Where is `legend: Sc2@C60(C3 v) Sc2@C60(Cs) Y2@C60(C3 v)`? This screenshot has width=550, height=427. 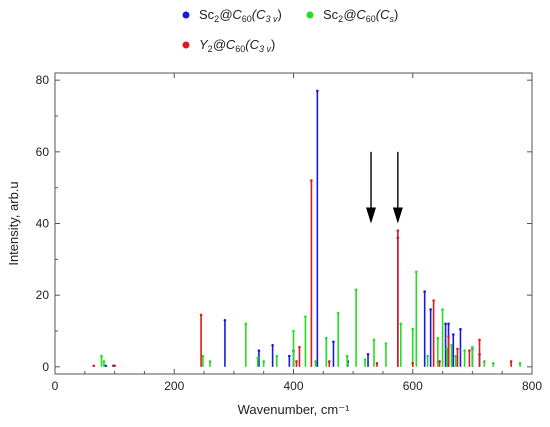 legend: Sc2@C60(C3 v) Sc2@C60(Cs) Y2@C60(C3 v) is located at coordinates (290, 30).